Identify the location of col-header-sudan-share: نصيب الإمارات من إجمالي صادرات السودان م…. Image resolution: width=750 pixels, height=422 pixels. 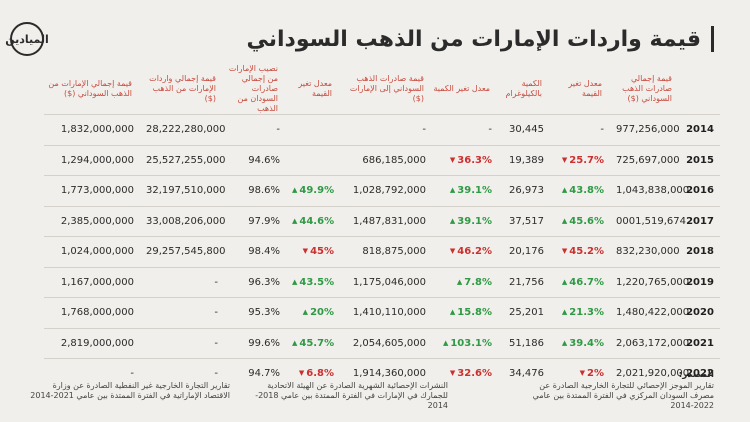
(253, 88).